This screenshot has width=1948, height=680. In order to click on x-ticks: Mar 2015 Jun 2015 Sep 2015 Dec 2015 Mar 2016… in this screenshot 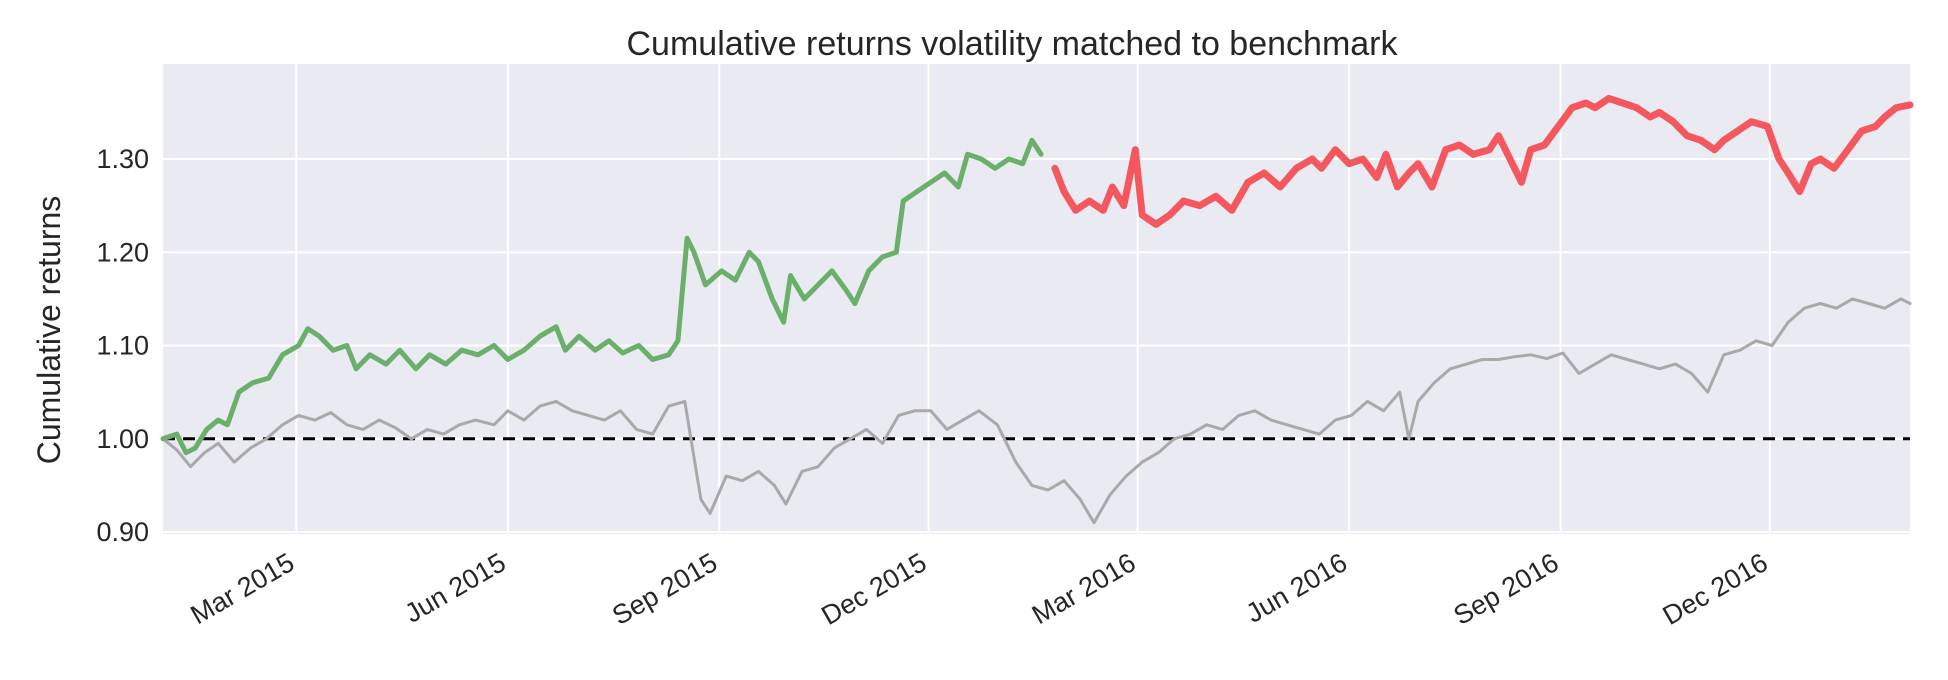, I will do `click(979, 589)`.